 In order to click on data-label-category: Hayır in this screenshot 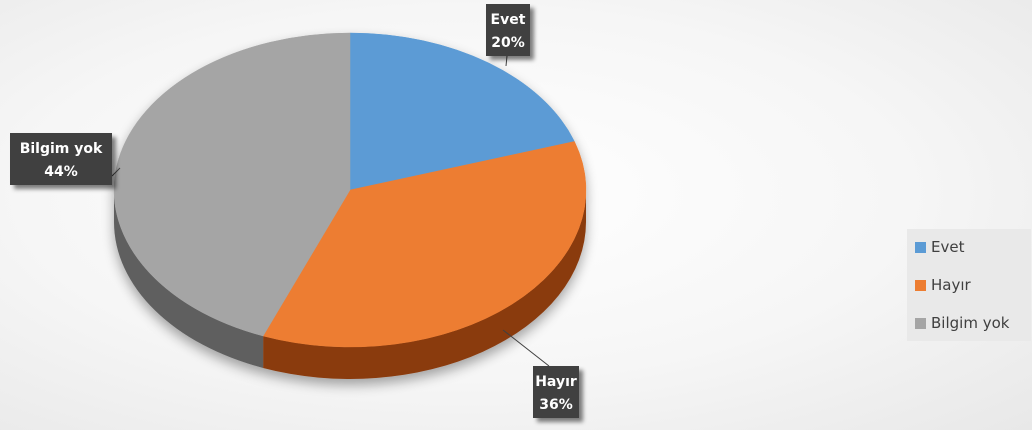, I will do `click(556, 382)`.